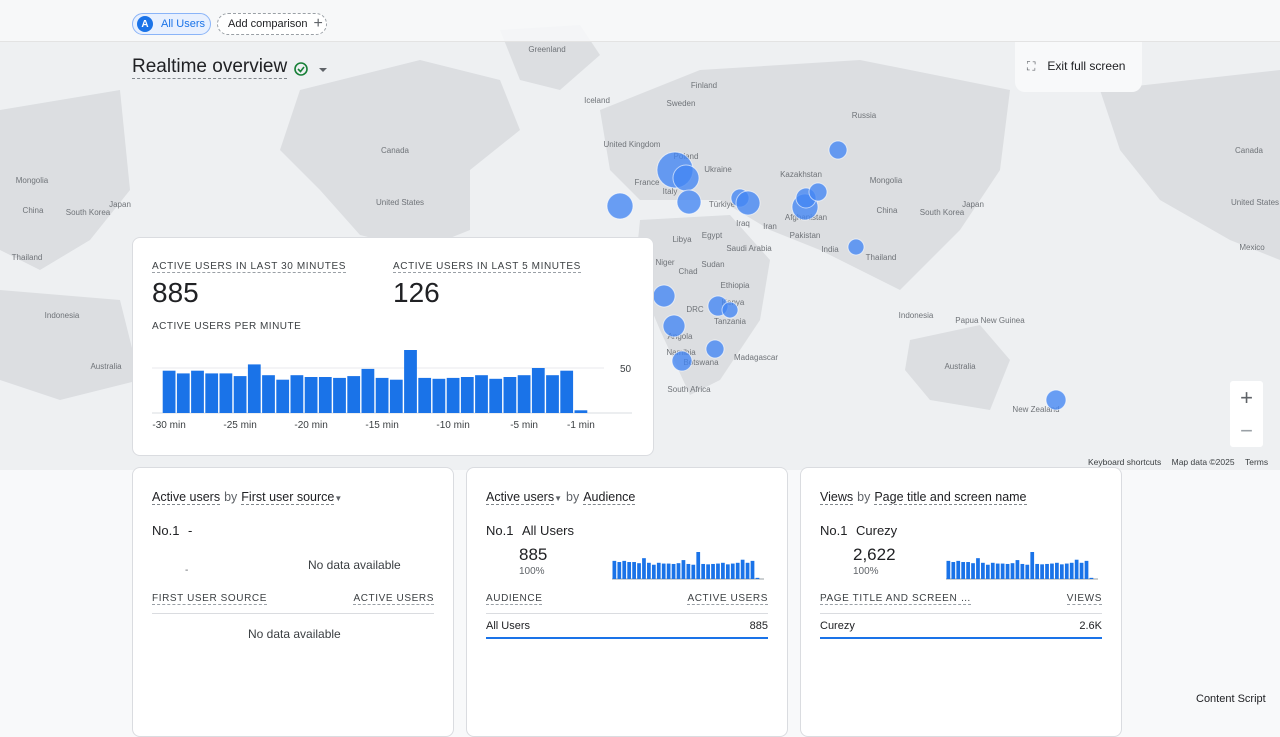  I want to click on value-5: 126, so click(416, 292).